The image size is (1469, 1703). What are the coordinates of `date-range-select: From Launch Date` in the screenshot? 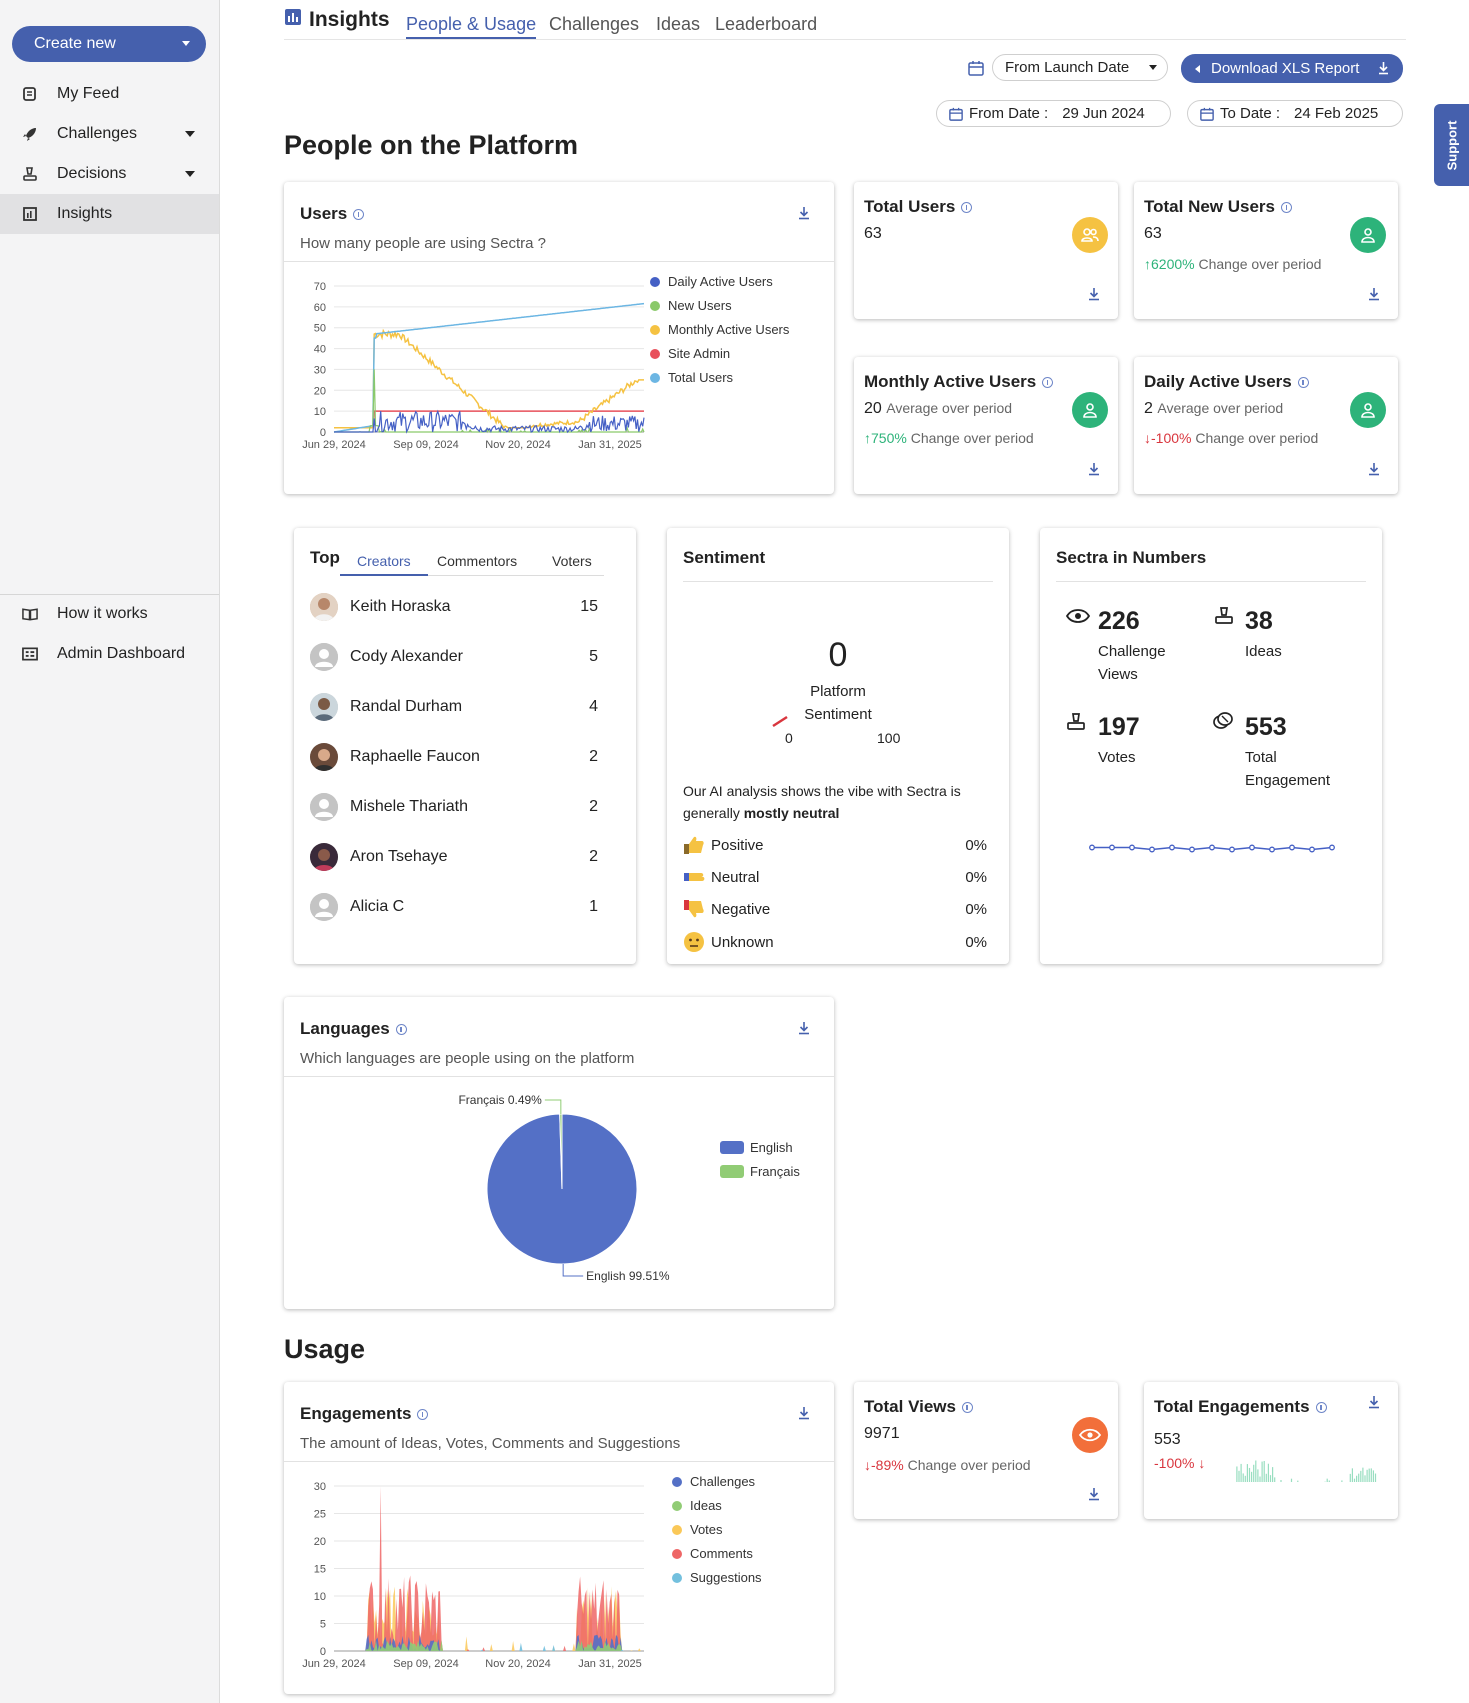 It's located at (1080, 67).